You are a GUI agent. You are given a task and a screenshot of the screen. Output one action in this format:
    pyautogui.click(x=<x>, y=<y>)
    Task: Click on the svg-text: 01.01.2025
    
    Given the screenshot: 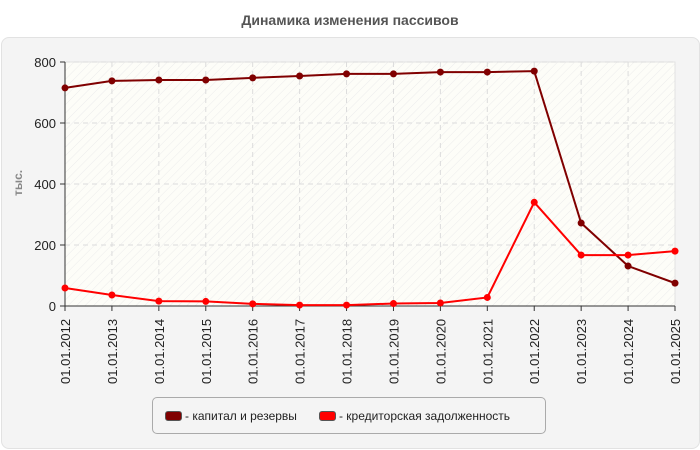 What is the action you would take?
    pyautogui.click(x=675, y=351)
    